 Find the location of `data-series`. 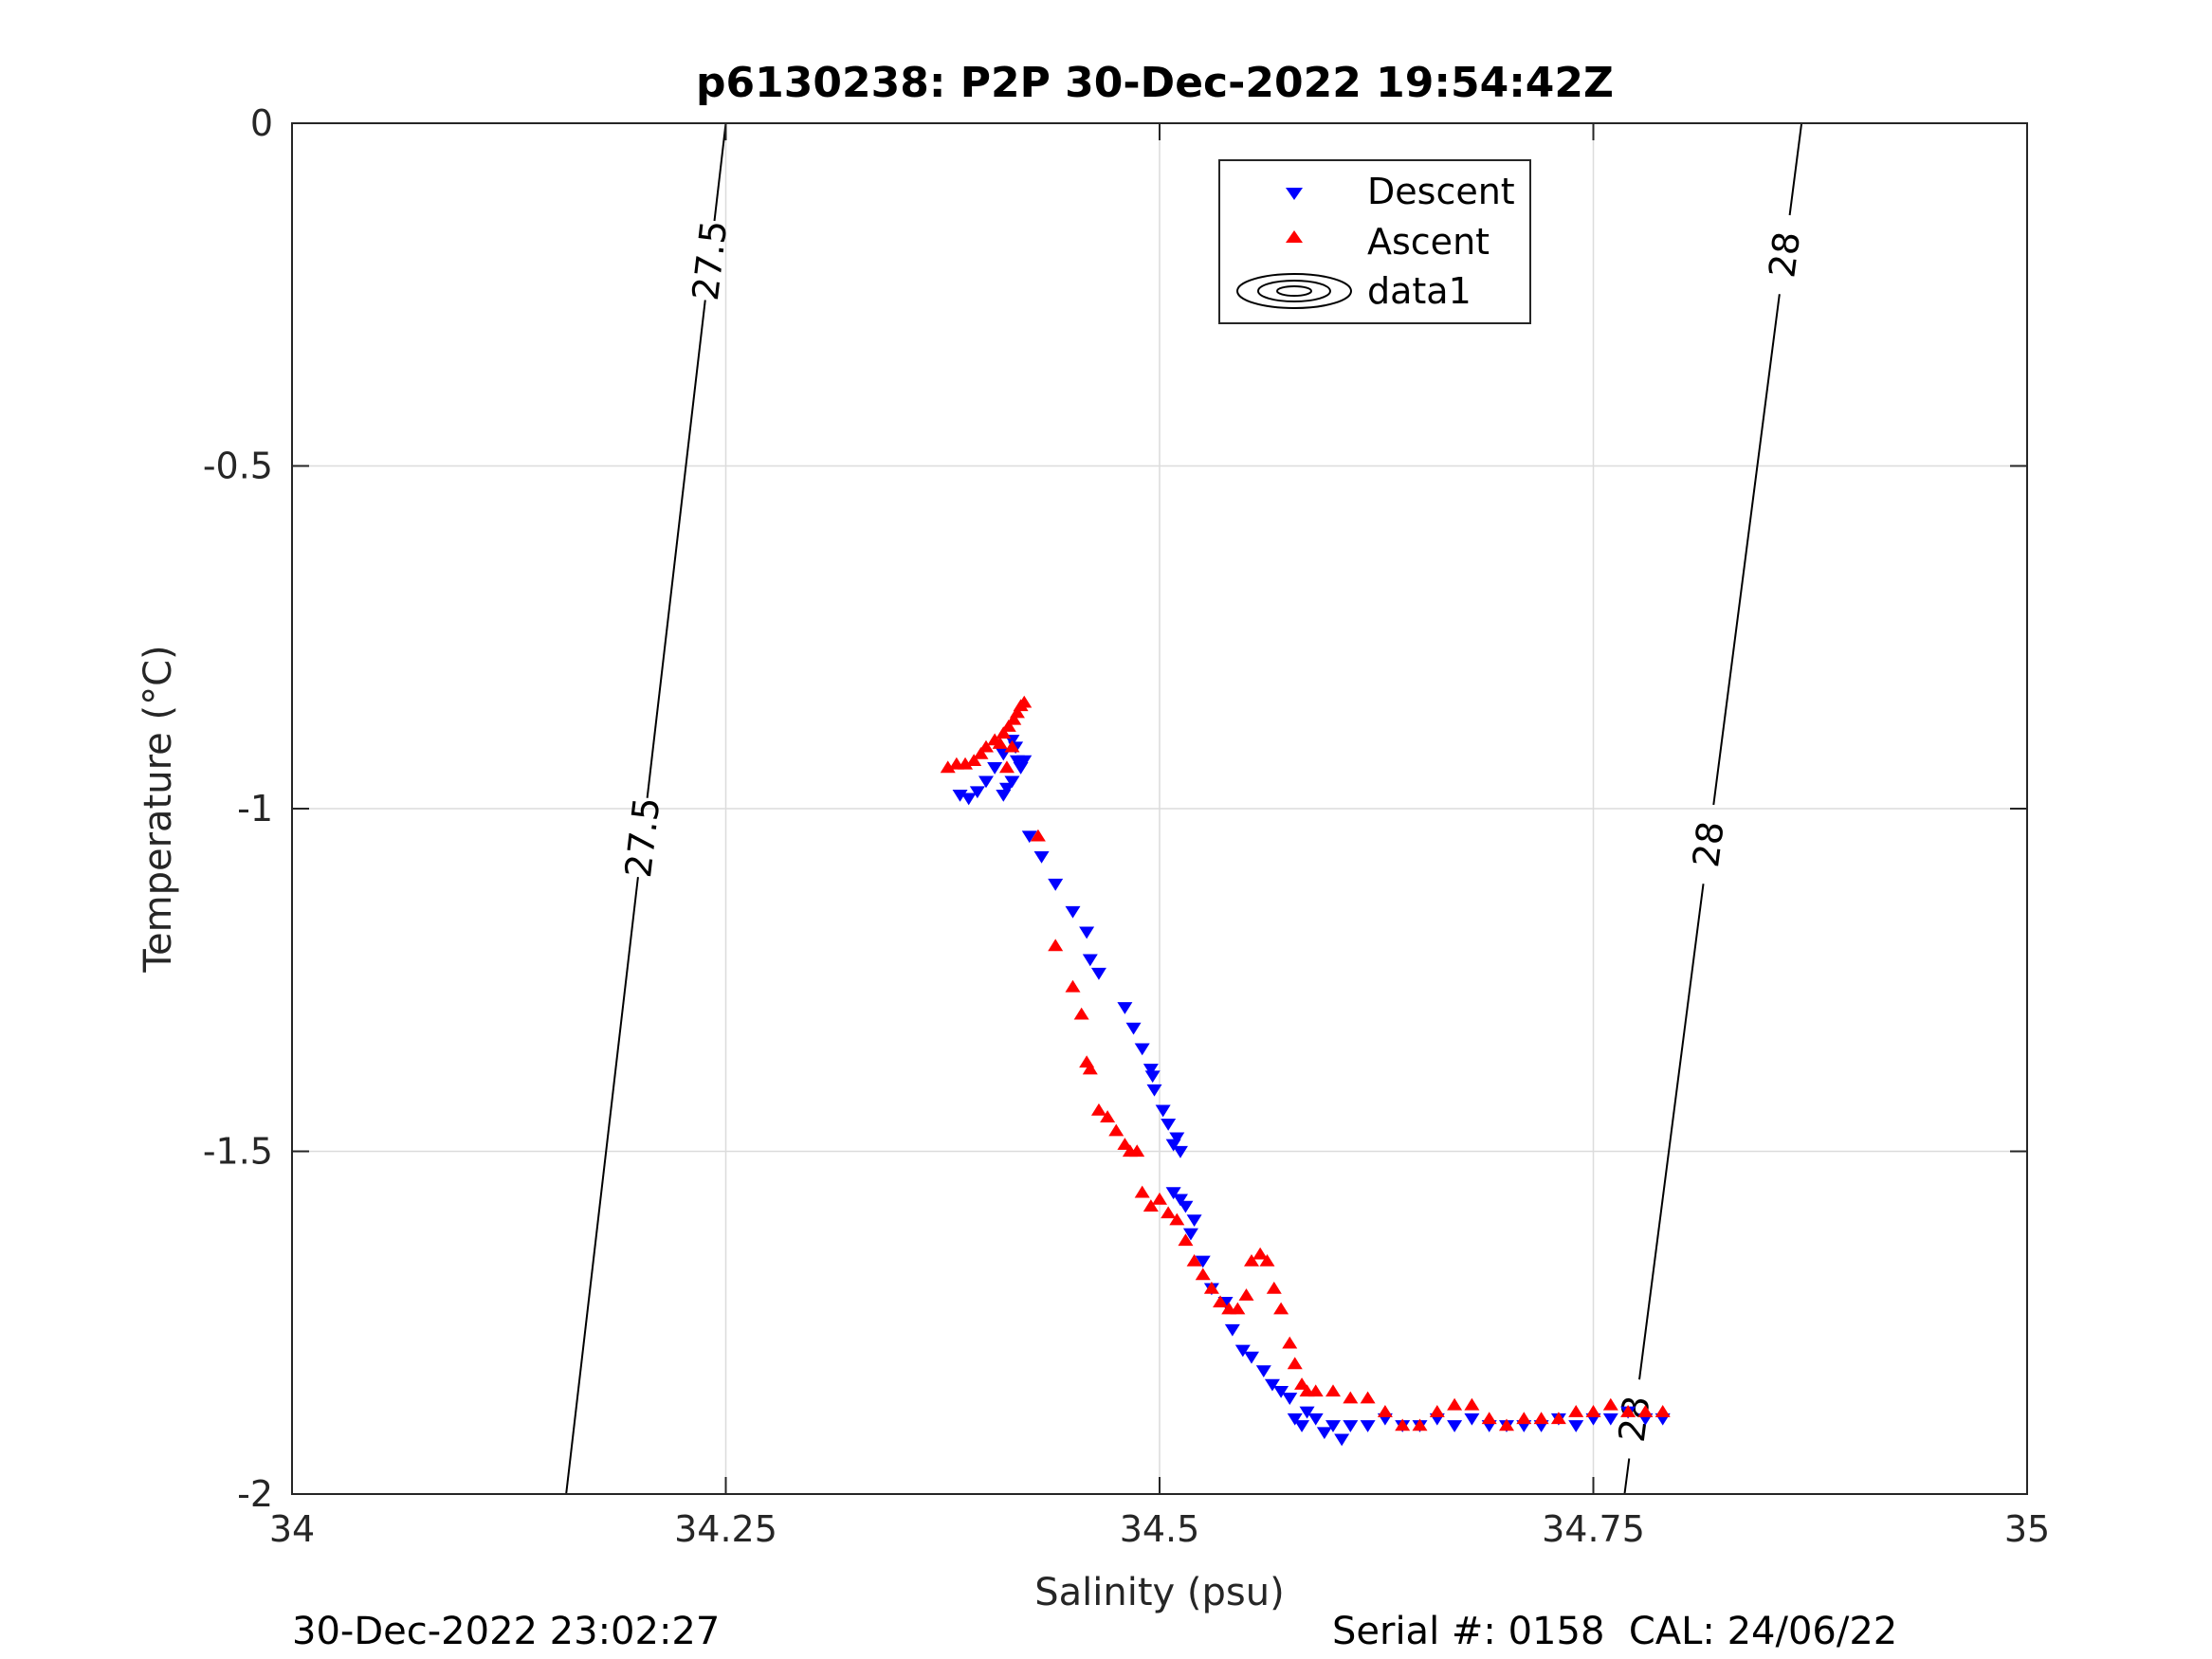

data-series is located at coordinates (1305, 1071).